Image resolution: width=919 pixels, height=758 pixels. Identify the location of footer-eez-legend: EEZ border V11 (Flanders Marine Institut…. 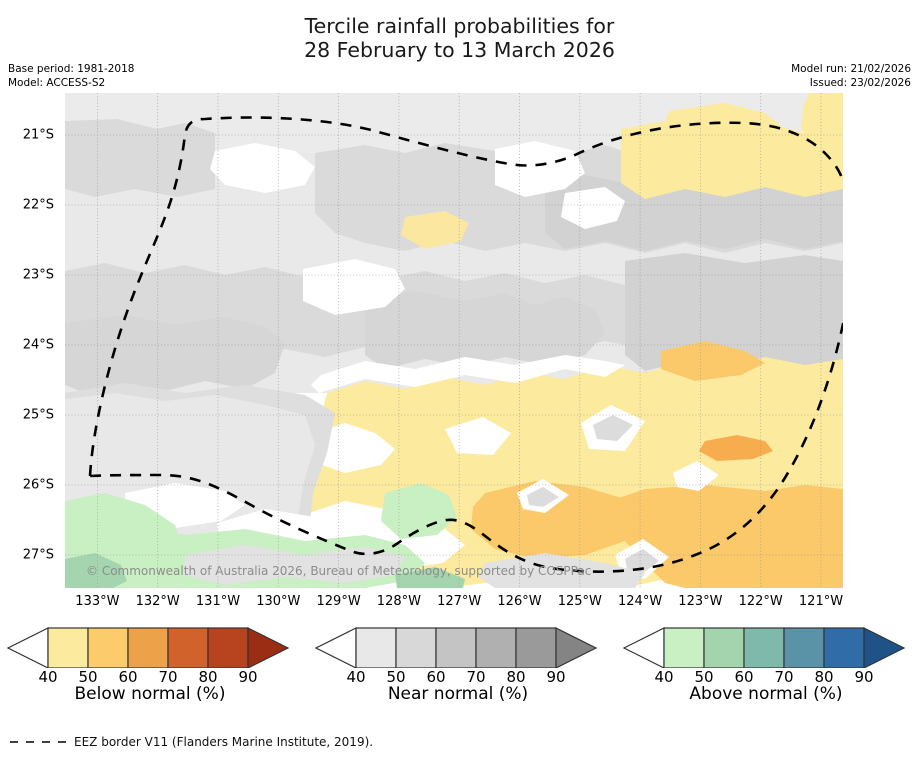
(190, 742).